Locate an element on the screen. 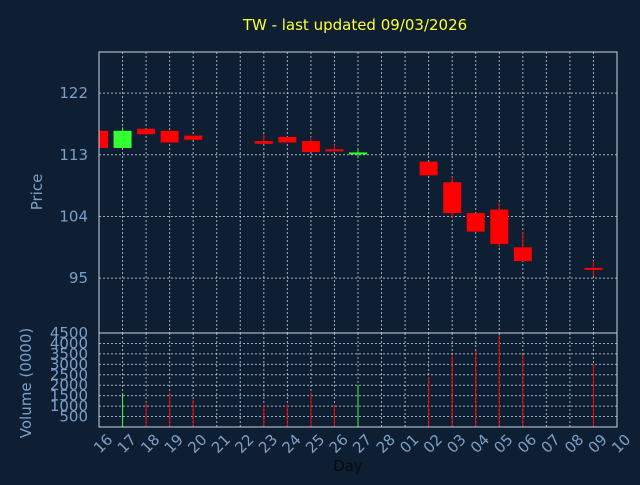  x-tick-label: 25 is located at coordinates (315, 444).